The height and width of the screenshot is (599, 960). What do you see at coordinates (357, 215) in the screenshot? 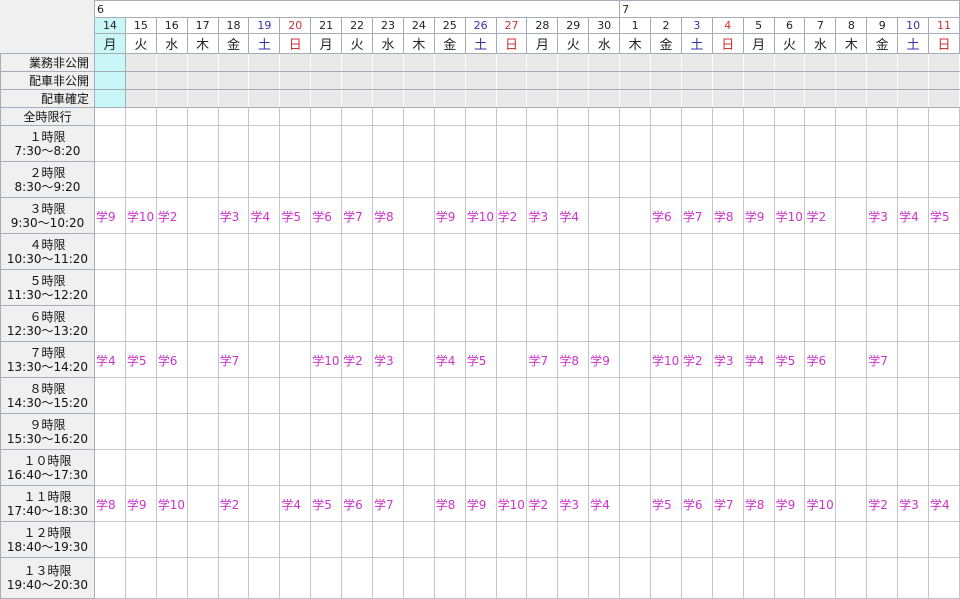
I see `slot-cell: 学7` at bounding box center [357, 215].